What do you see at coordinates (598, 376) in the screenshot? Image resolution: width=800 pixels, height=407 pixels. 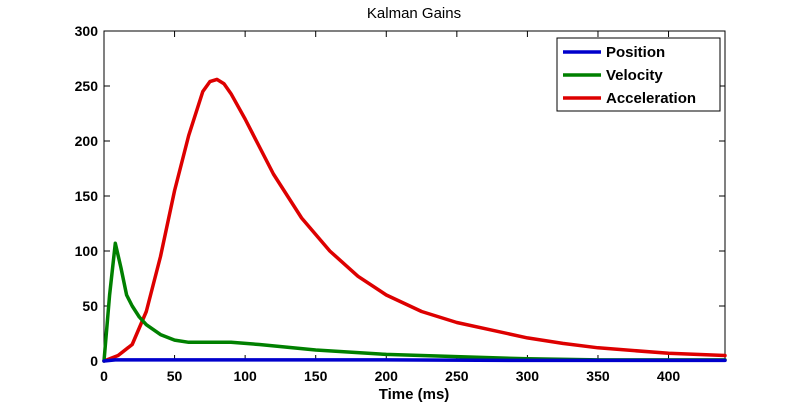 I see `x-tick-label: 350` at bounding box center [598, 376].